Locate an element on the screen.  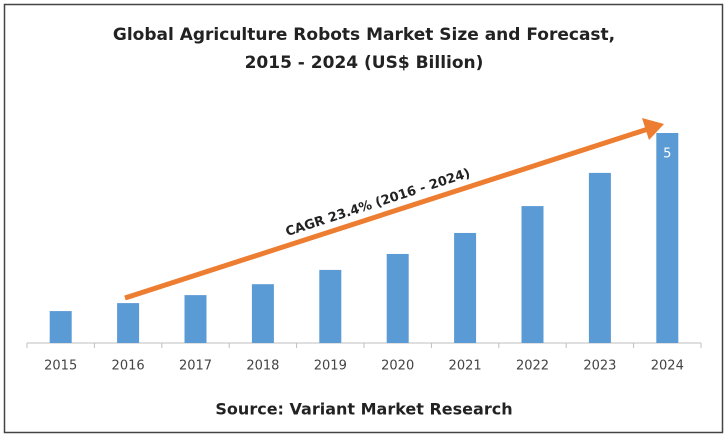
arrow-head is located at coordinates (653, 129).